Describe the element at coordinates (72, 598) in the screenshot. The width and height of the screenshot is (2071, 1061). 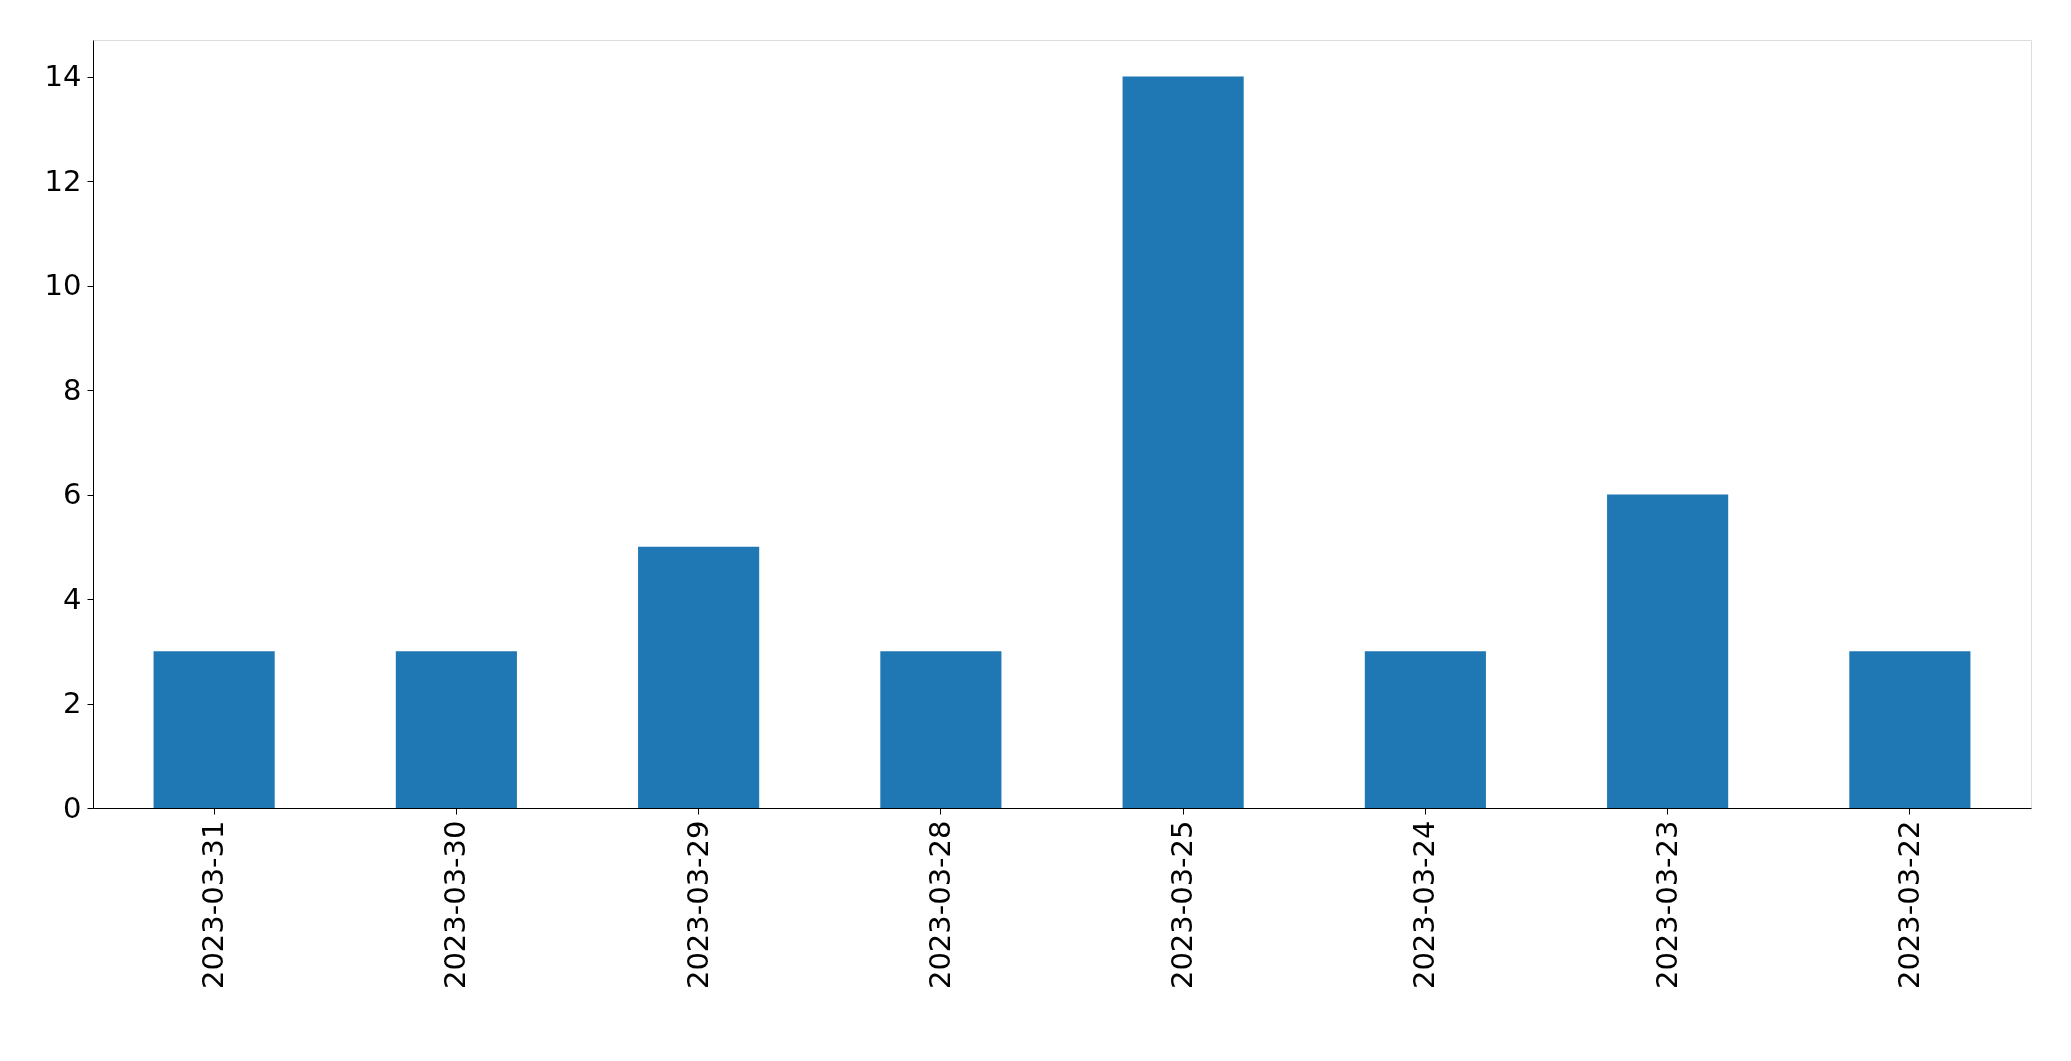
I see `y-tick-label: 4` at that location.